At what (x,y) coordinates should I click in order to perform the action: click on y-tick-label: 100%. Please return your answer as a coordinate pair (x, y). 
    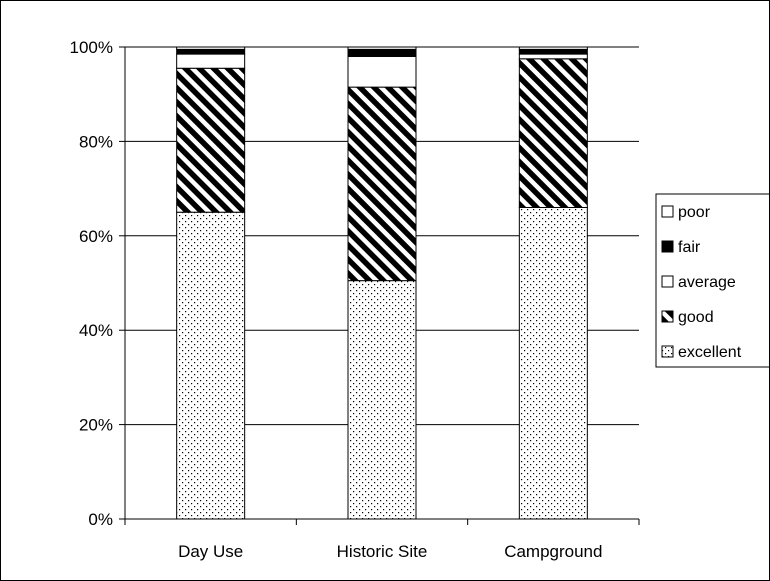
    Looking at the image, I should click on (91, 47).